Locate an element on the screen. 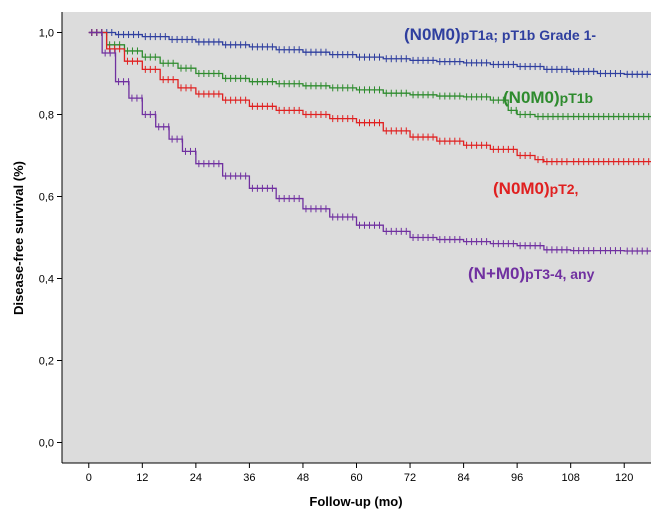 The height and width of the screenshot is (513, 651). y-tick-label: 0,8 is located at coordinates (46, 116).